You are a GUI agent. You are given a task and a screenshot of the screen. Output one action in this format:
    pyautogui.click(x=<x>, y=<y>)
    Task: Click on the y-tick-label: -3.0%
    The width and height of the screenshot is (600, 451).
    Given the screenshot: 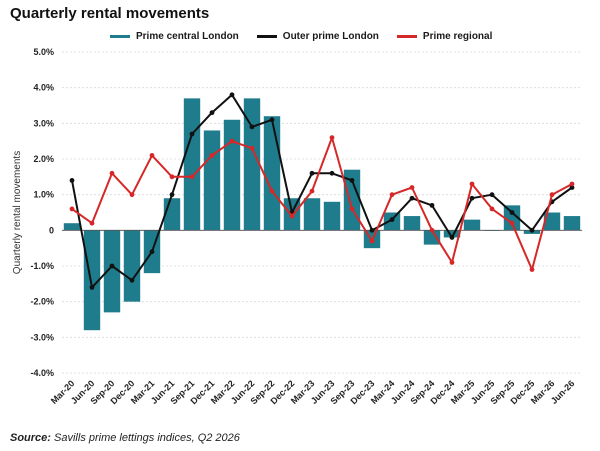 What is the action you would take?
    pyautogui.click(x=42, y=337)
    